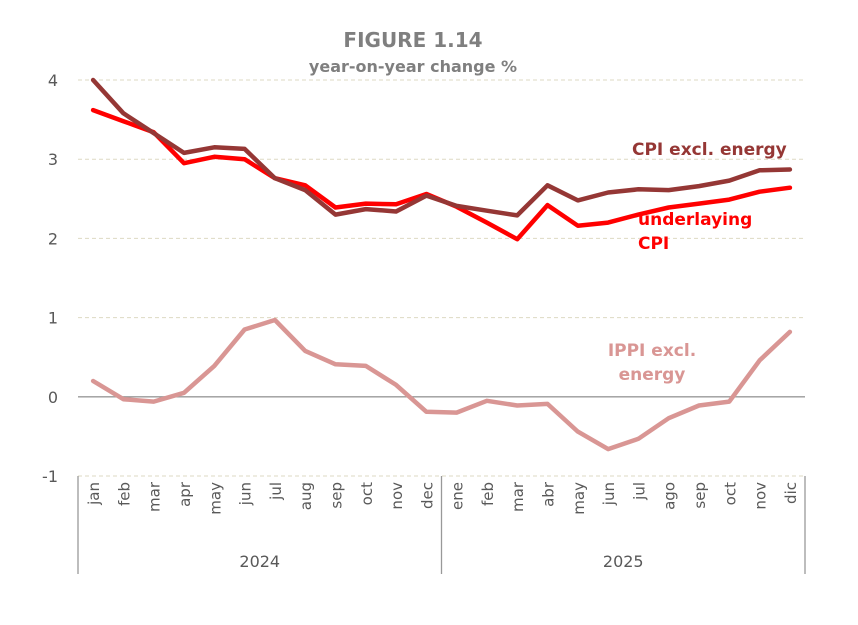  I want to click on x-tick-label: apr, so click(185, 494).